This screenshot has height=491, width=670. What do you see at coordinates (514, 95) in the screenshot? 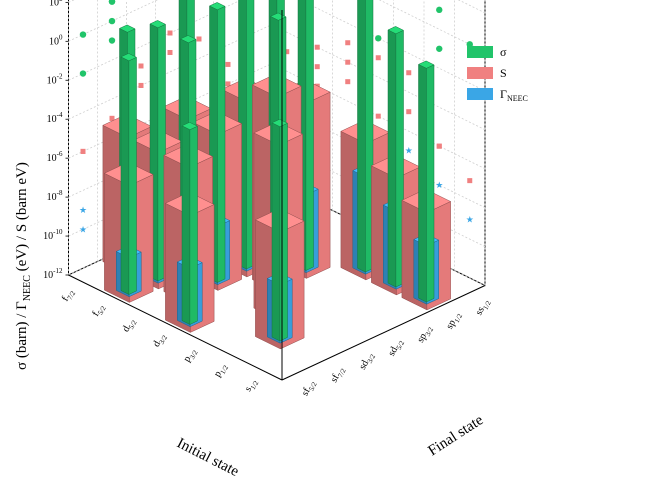
I see `legend-label: ΓNEEC` at bounding box center [514, 95].